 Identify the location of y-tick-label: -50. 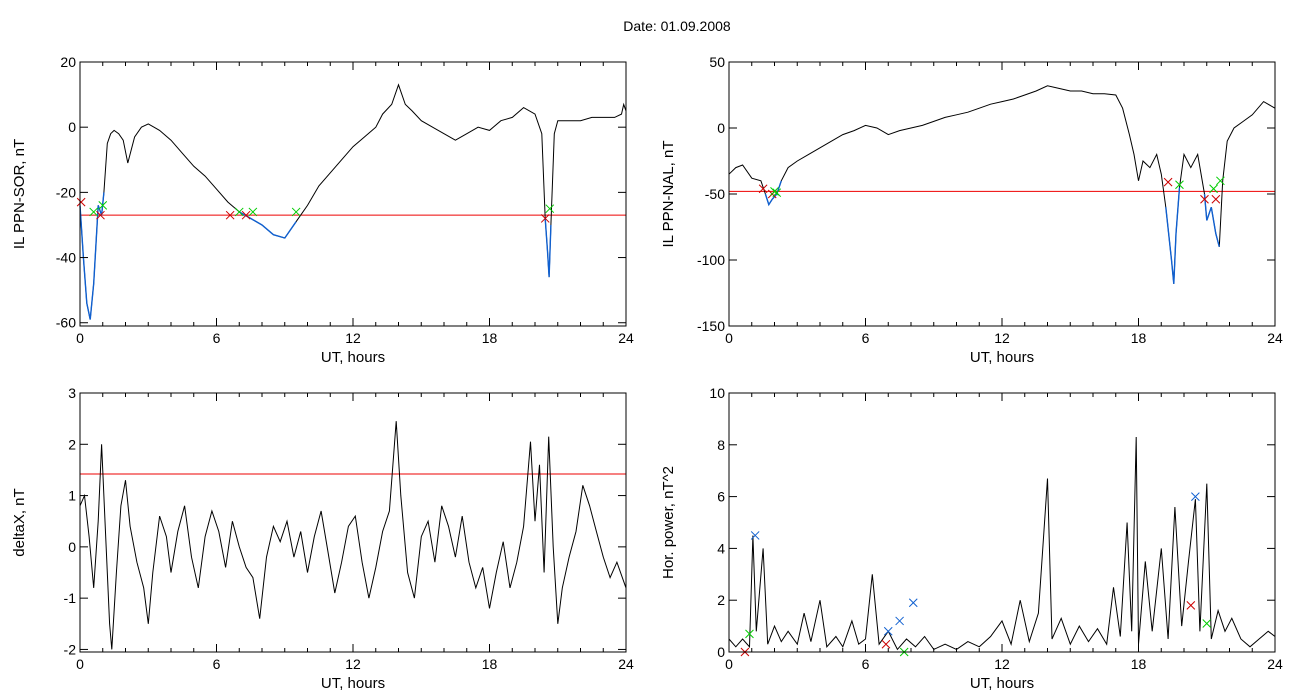
(715, 194).